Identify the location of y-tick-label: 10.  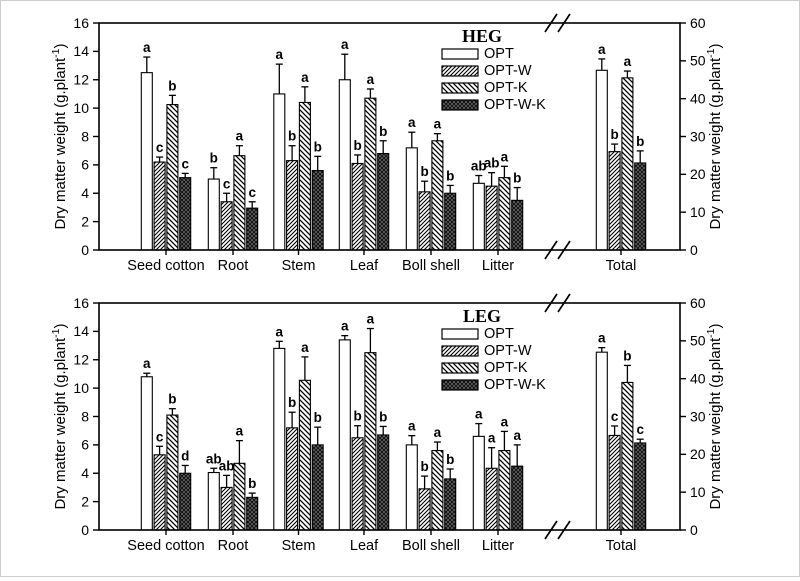
(81, 108).